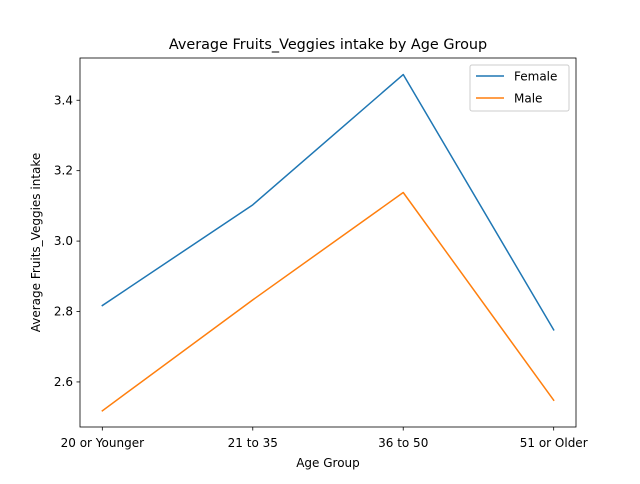 This screenshot has width=640, height=484. I want to click on x-tick-label: 51 or Older, so click(554, 443).